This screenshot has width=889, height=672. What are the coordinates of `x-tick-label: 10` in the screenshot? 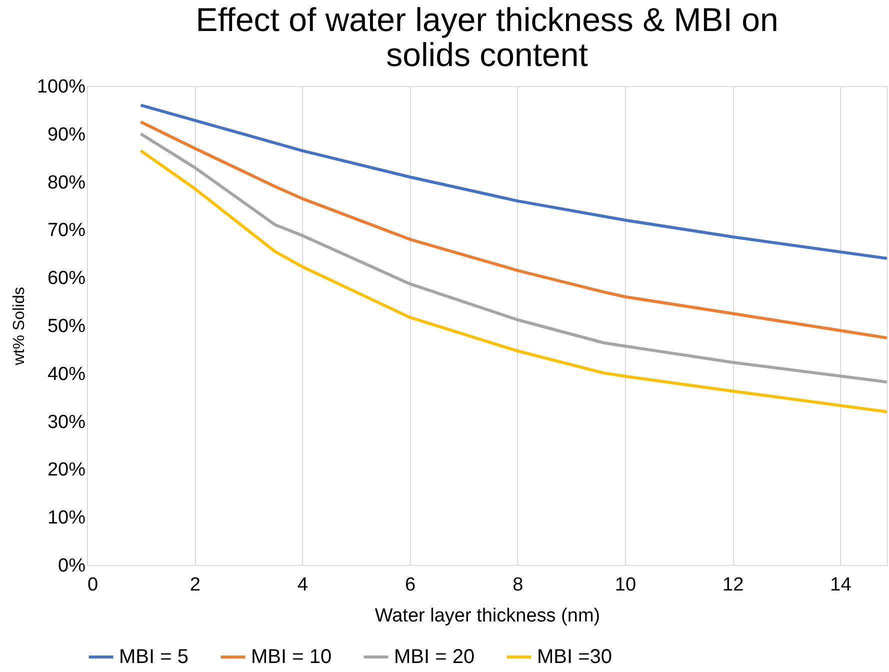 It's located at (625, 585).